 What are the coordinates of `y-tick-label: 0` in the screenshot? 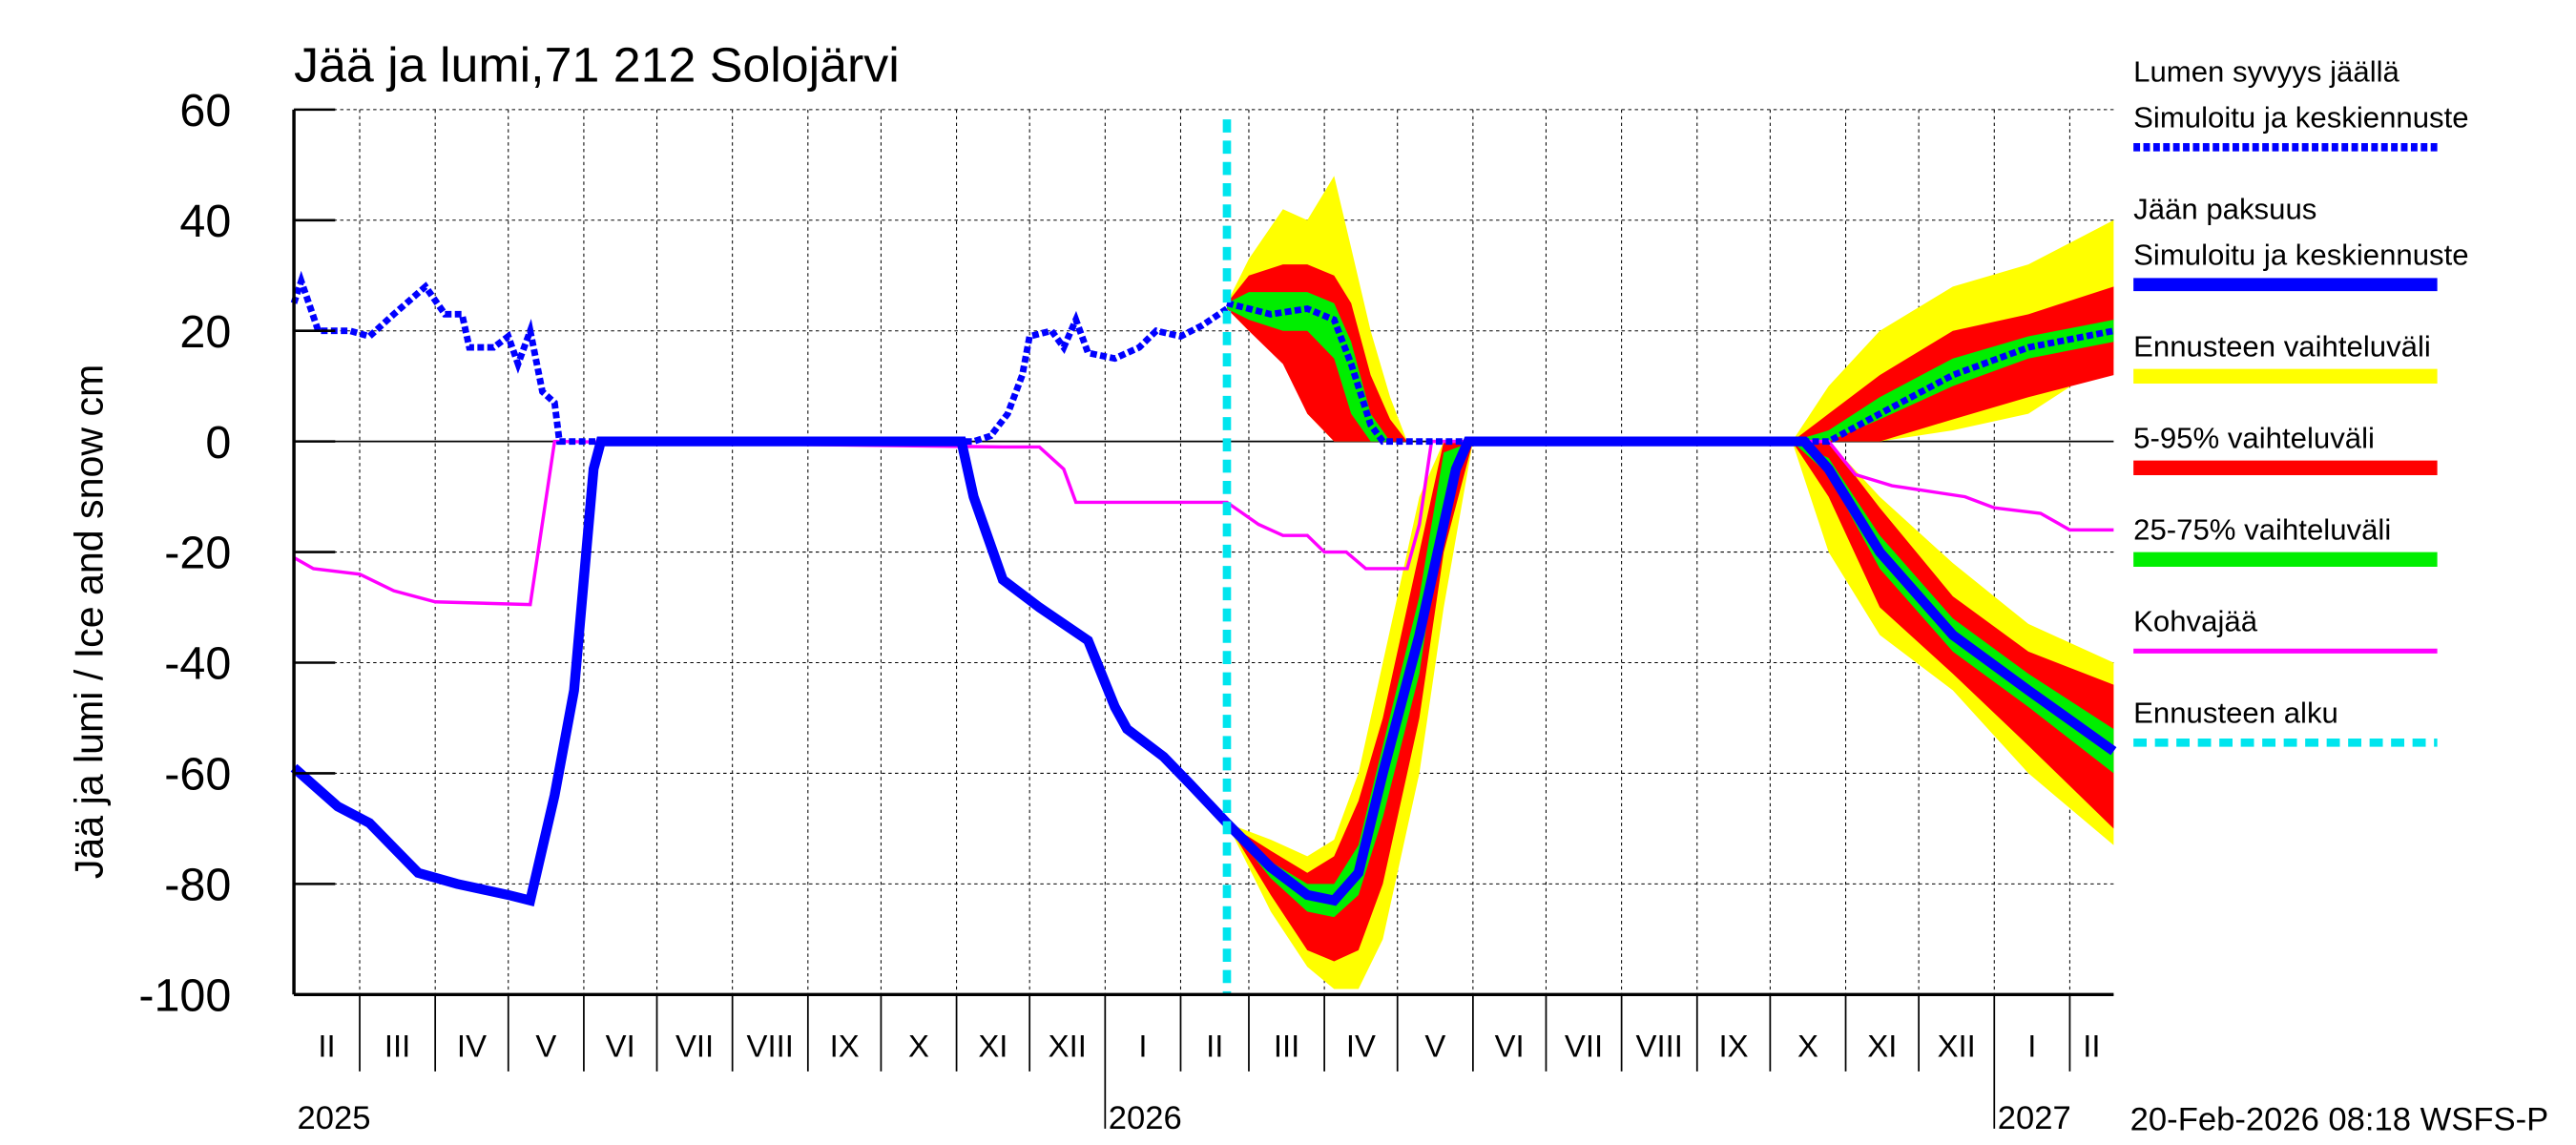 It's located at (218, 443).